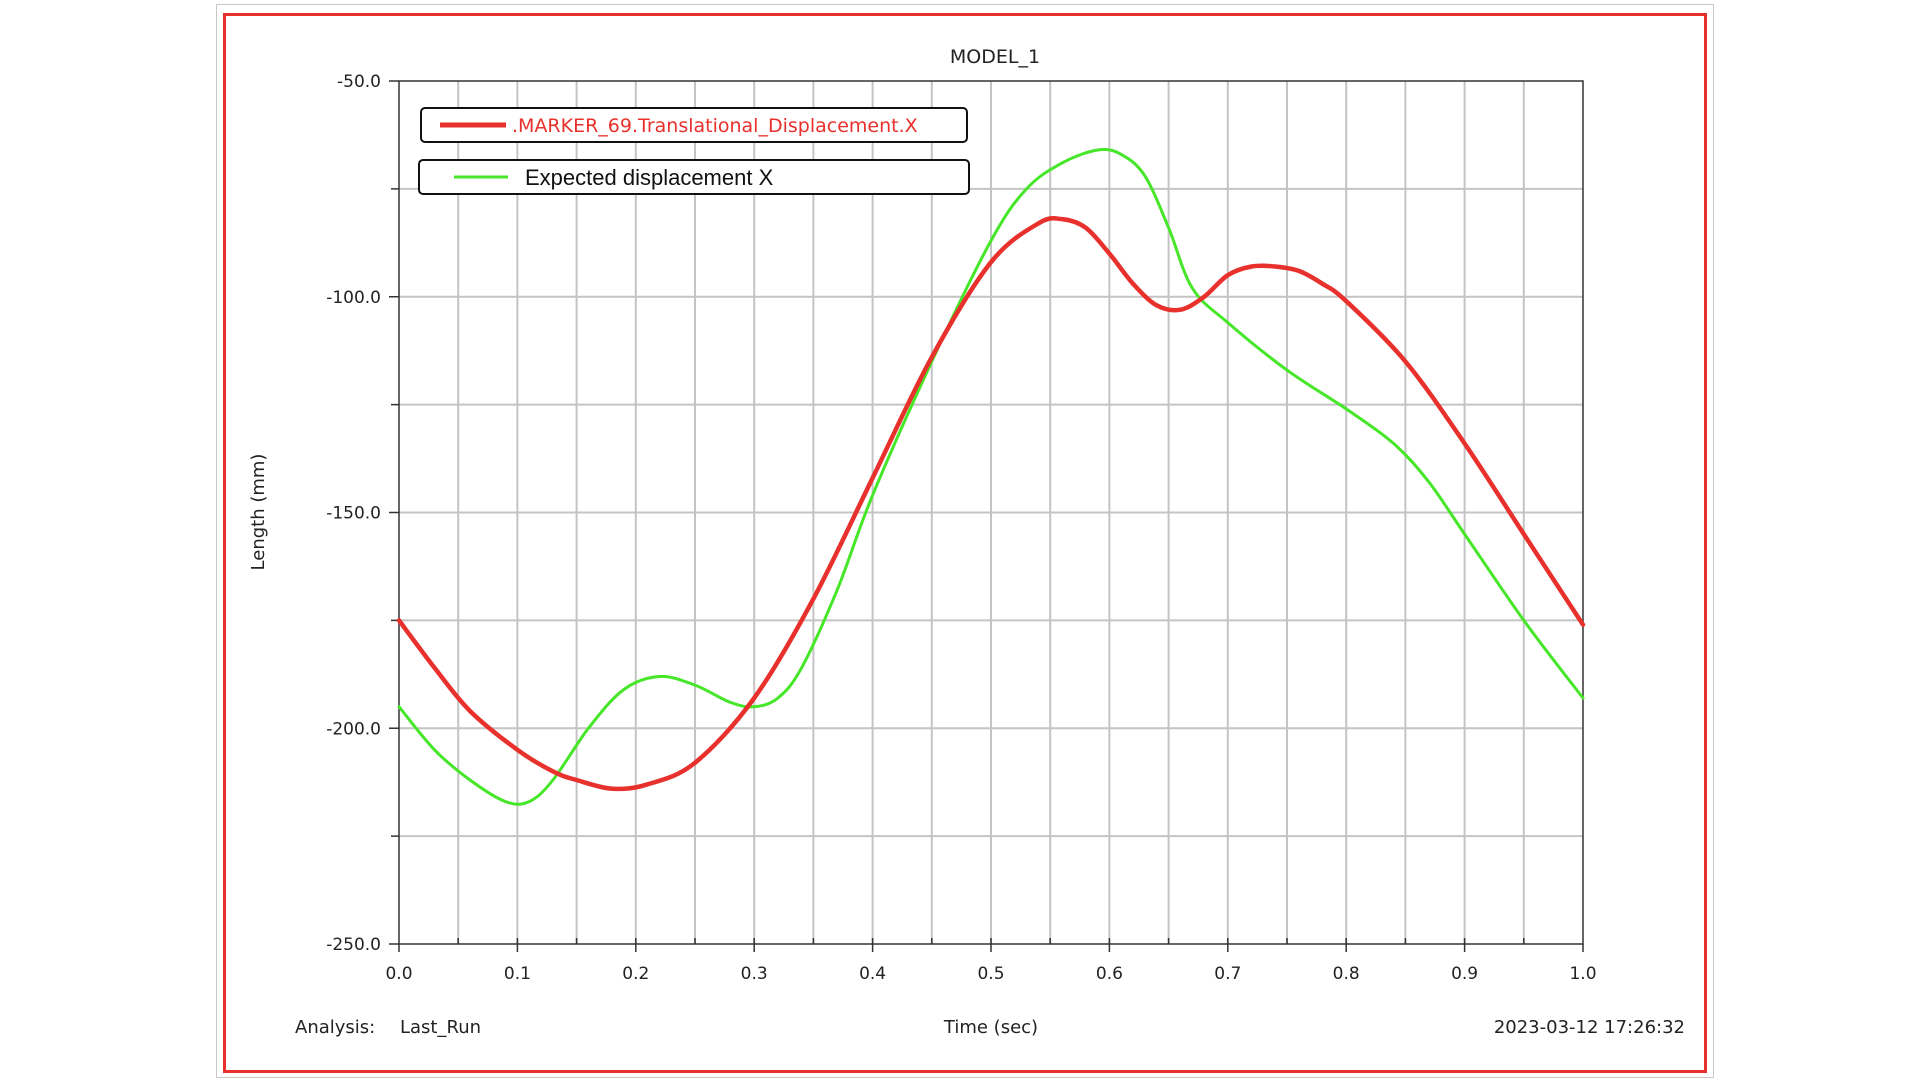  Describe the element at coordinates (715, 126) in the screenshot. I see `legend-entry-1-label: .MARKER_69.Translational_Displacement.X` at that location.